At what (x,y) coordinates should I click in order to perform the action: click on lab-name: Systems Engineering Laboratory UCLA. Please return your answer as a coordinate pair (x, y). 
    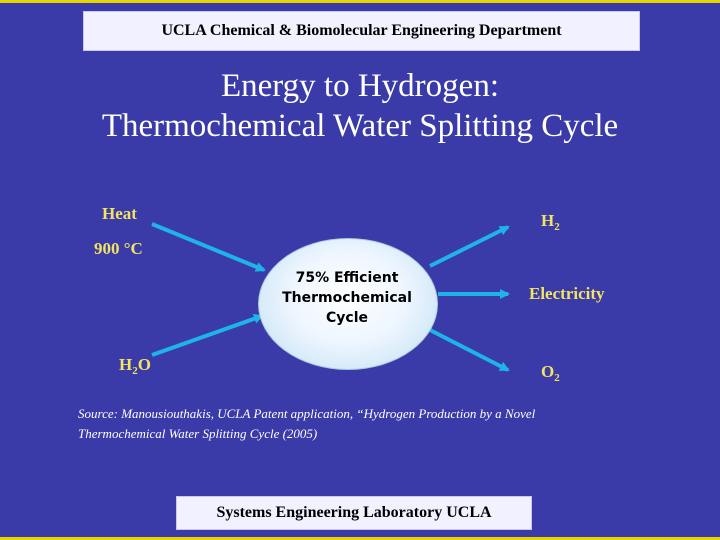
    Looking at the image, I should click on (354, 512).